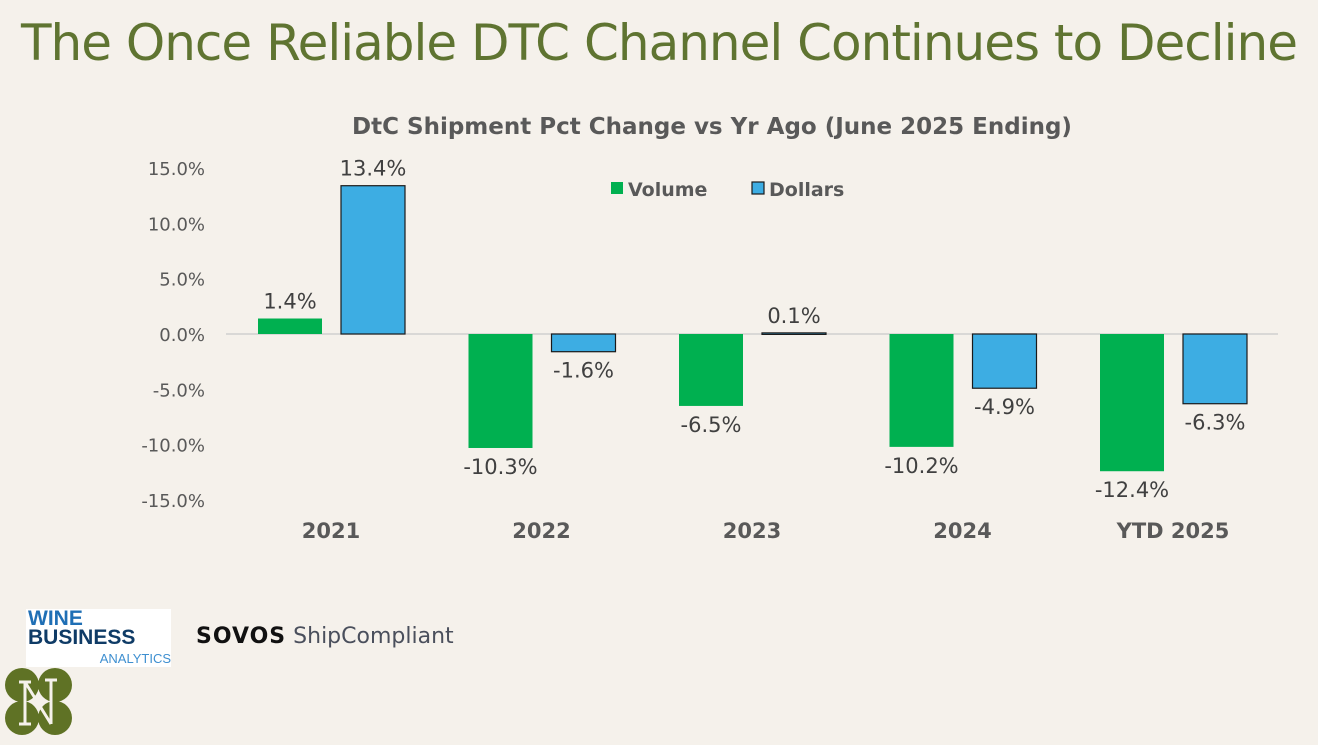 The width and height of the screenshot is (1318, 745). Describe the element at coordinates (500, 467) in the screenshot. I see `data-label: -10.3%` at that location.